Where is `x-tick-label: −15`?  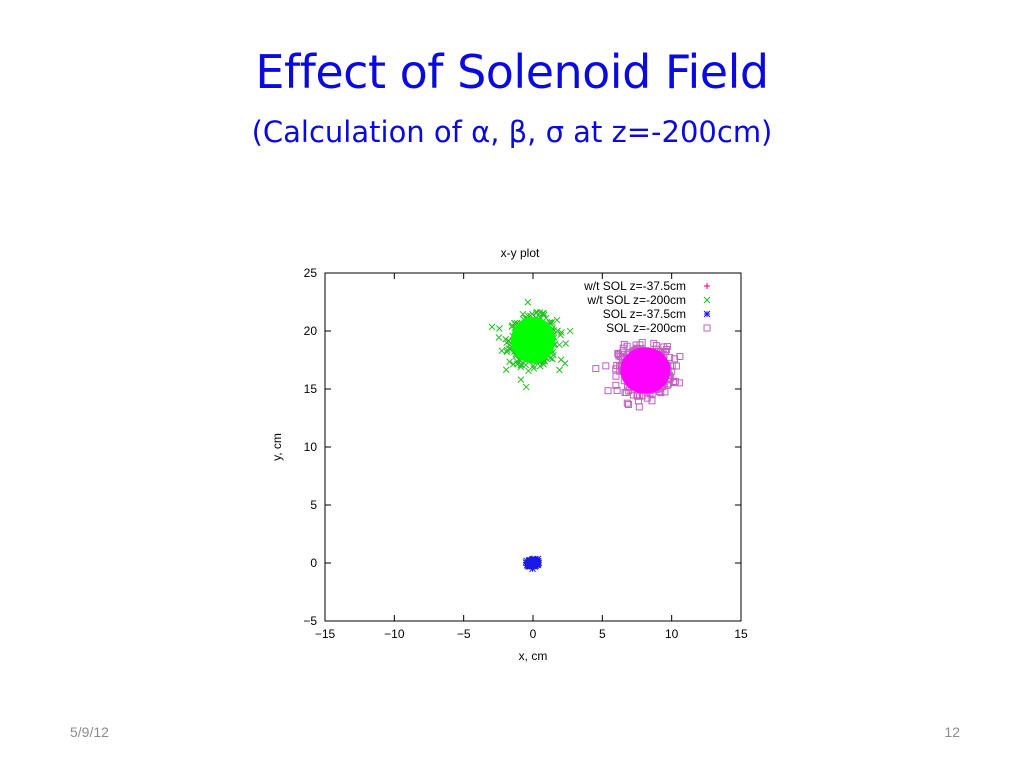 x-tick-label: −15 is located at coordinates (325, 634).